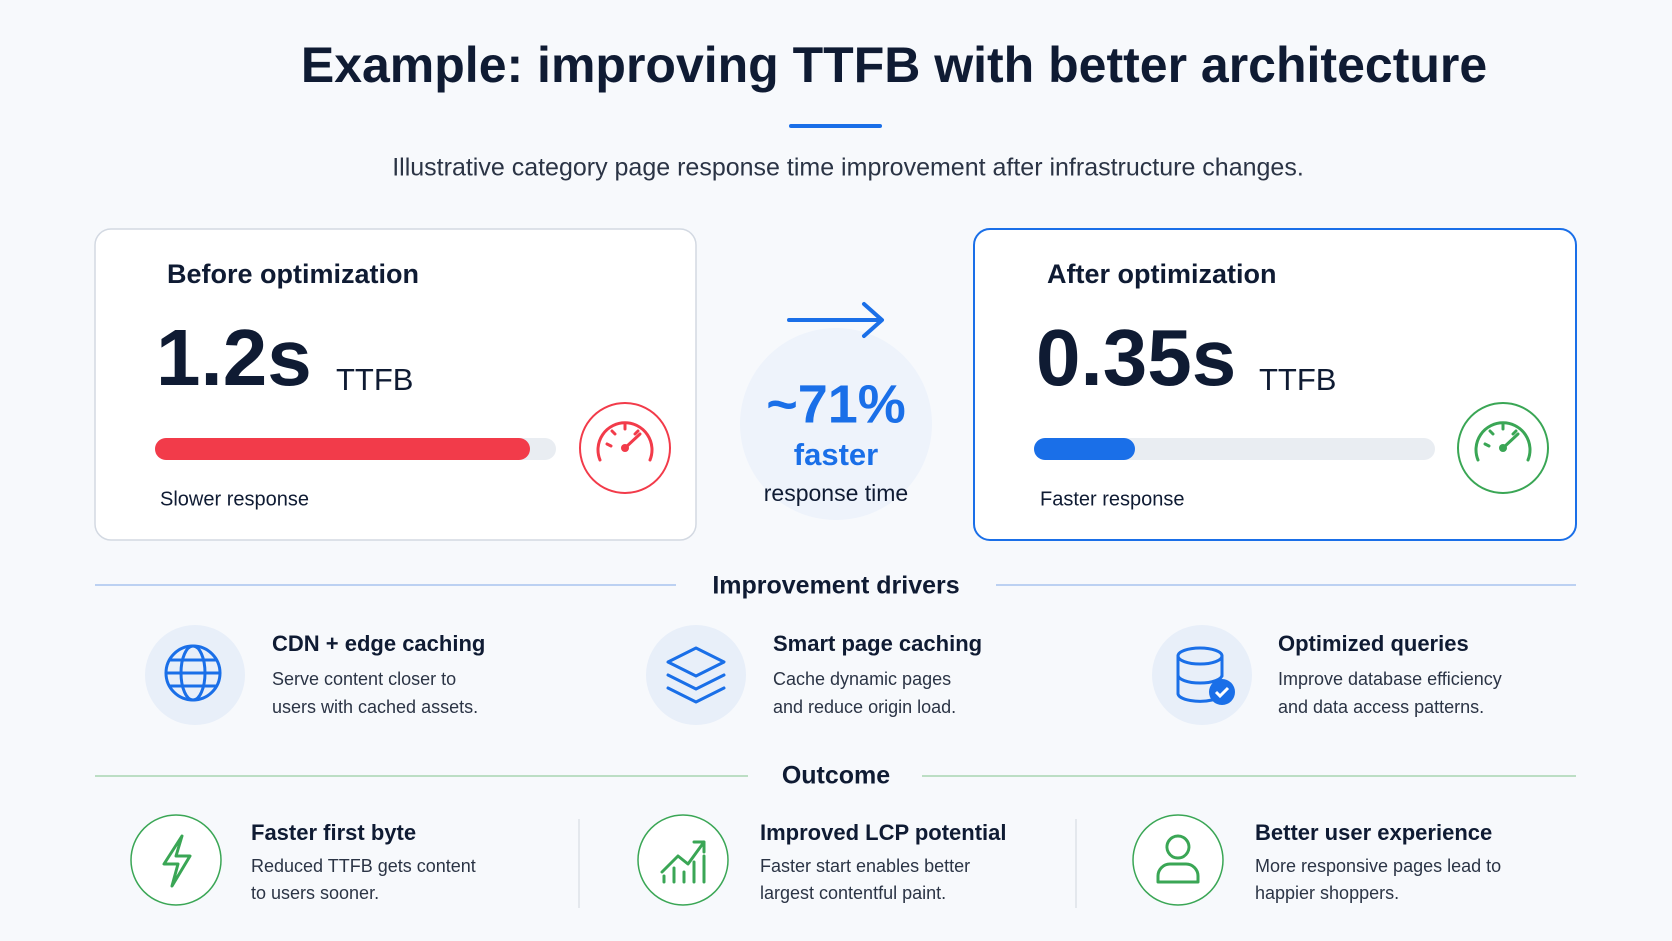 Image resolution: width=1672 pixels, height=941 pixels. What do you see at coordinates (234, 357) in the screenshot?
I see `before-value: 1.2s` at bounding box center [234, 357].